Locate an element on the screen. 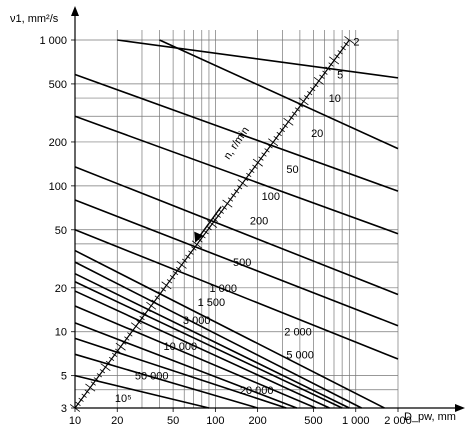 The height and width of the screenshot is (444, 474). n-scale-mark-label: 50 is located at coordinates (292, 170).